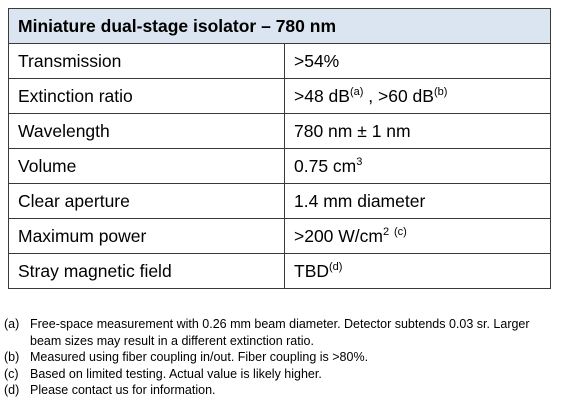 This screenshot has width=564, height=419. I want to click on row-label: Transmission, so click(146, 61).